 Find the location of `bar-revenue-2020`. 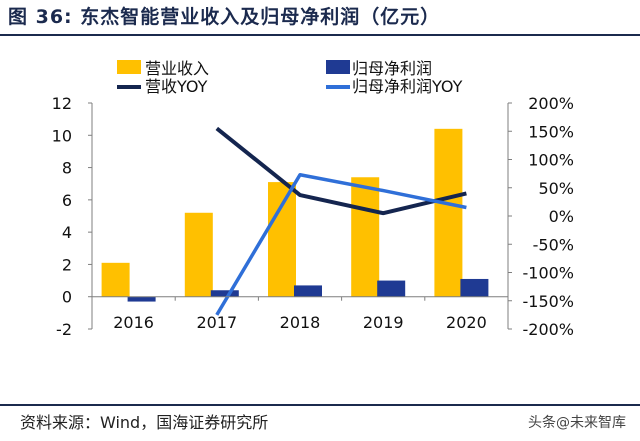

bar-revenue-2020 is located at coordinates (448, 212).